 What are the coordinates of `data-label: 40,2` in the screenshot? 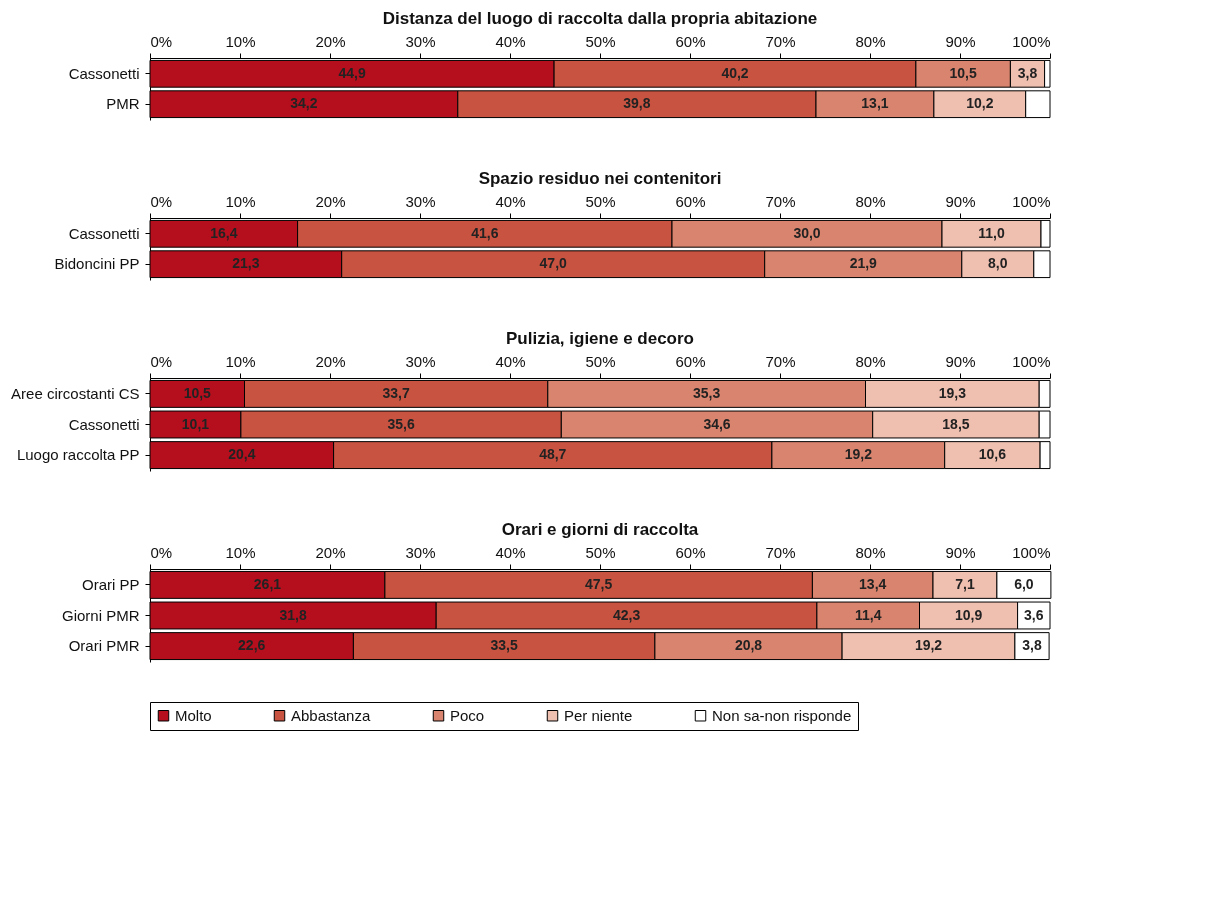 It's located at (735, 72).